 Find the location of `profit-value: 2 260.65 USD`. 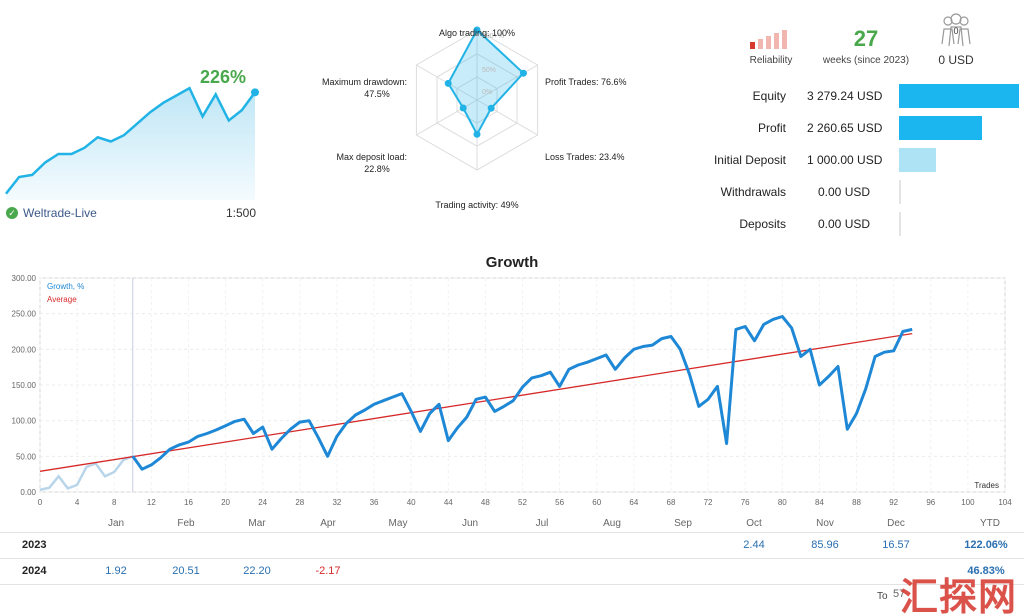

profit-value: 2 260.65 USD is located at coordinates (845, 128).